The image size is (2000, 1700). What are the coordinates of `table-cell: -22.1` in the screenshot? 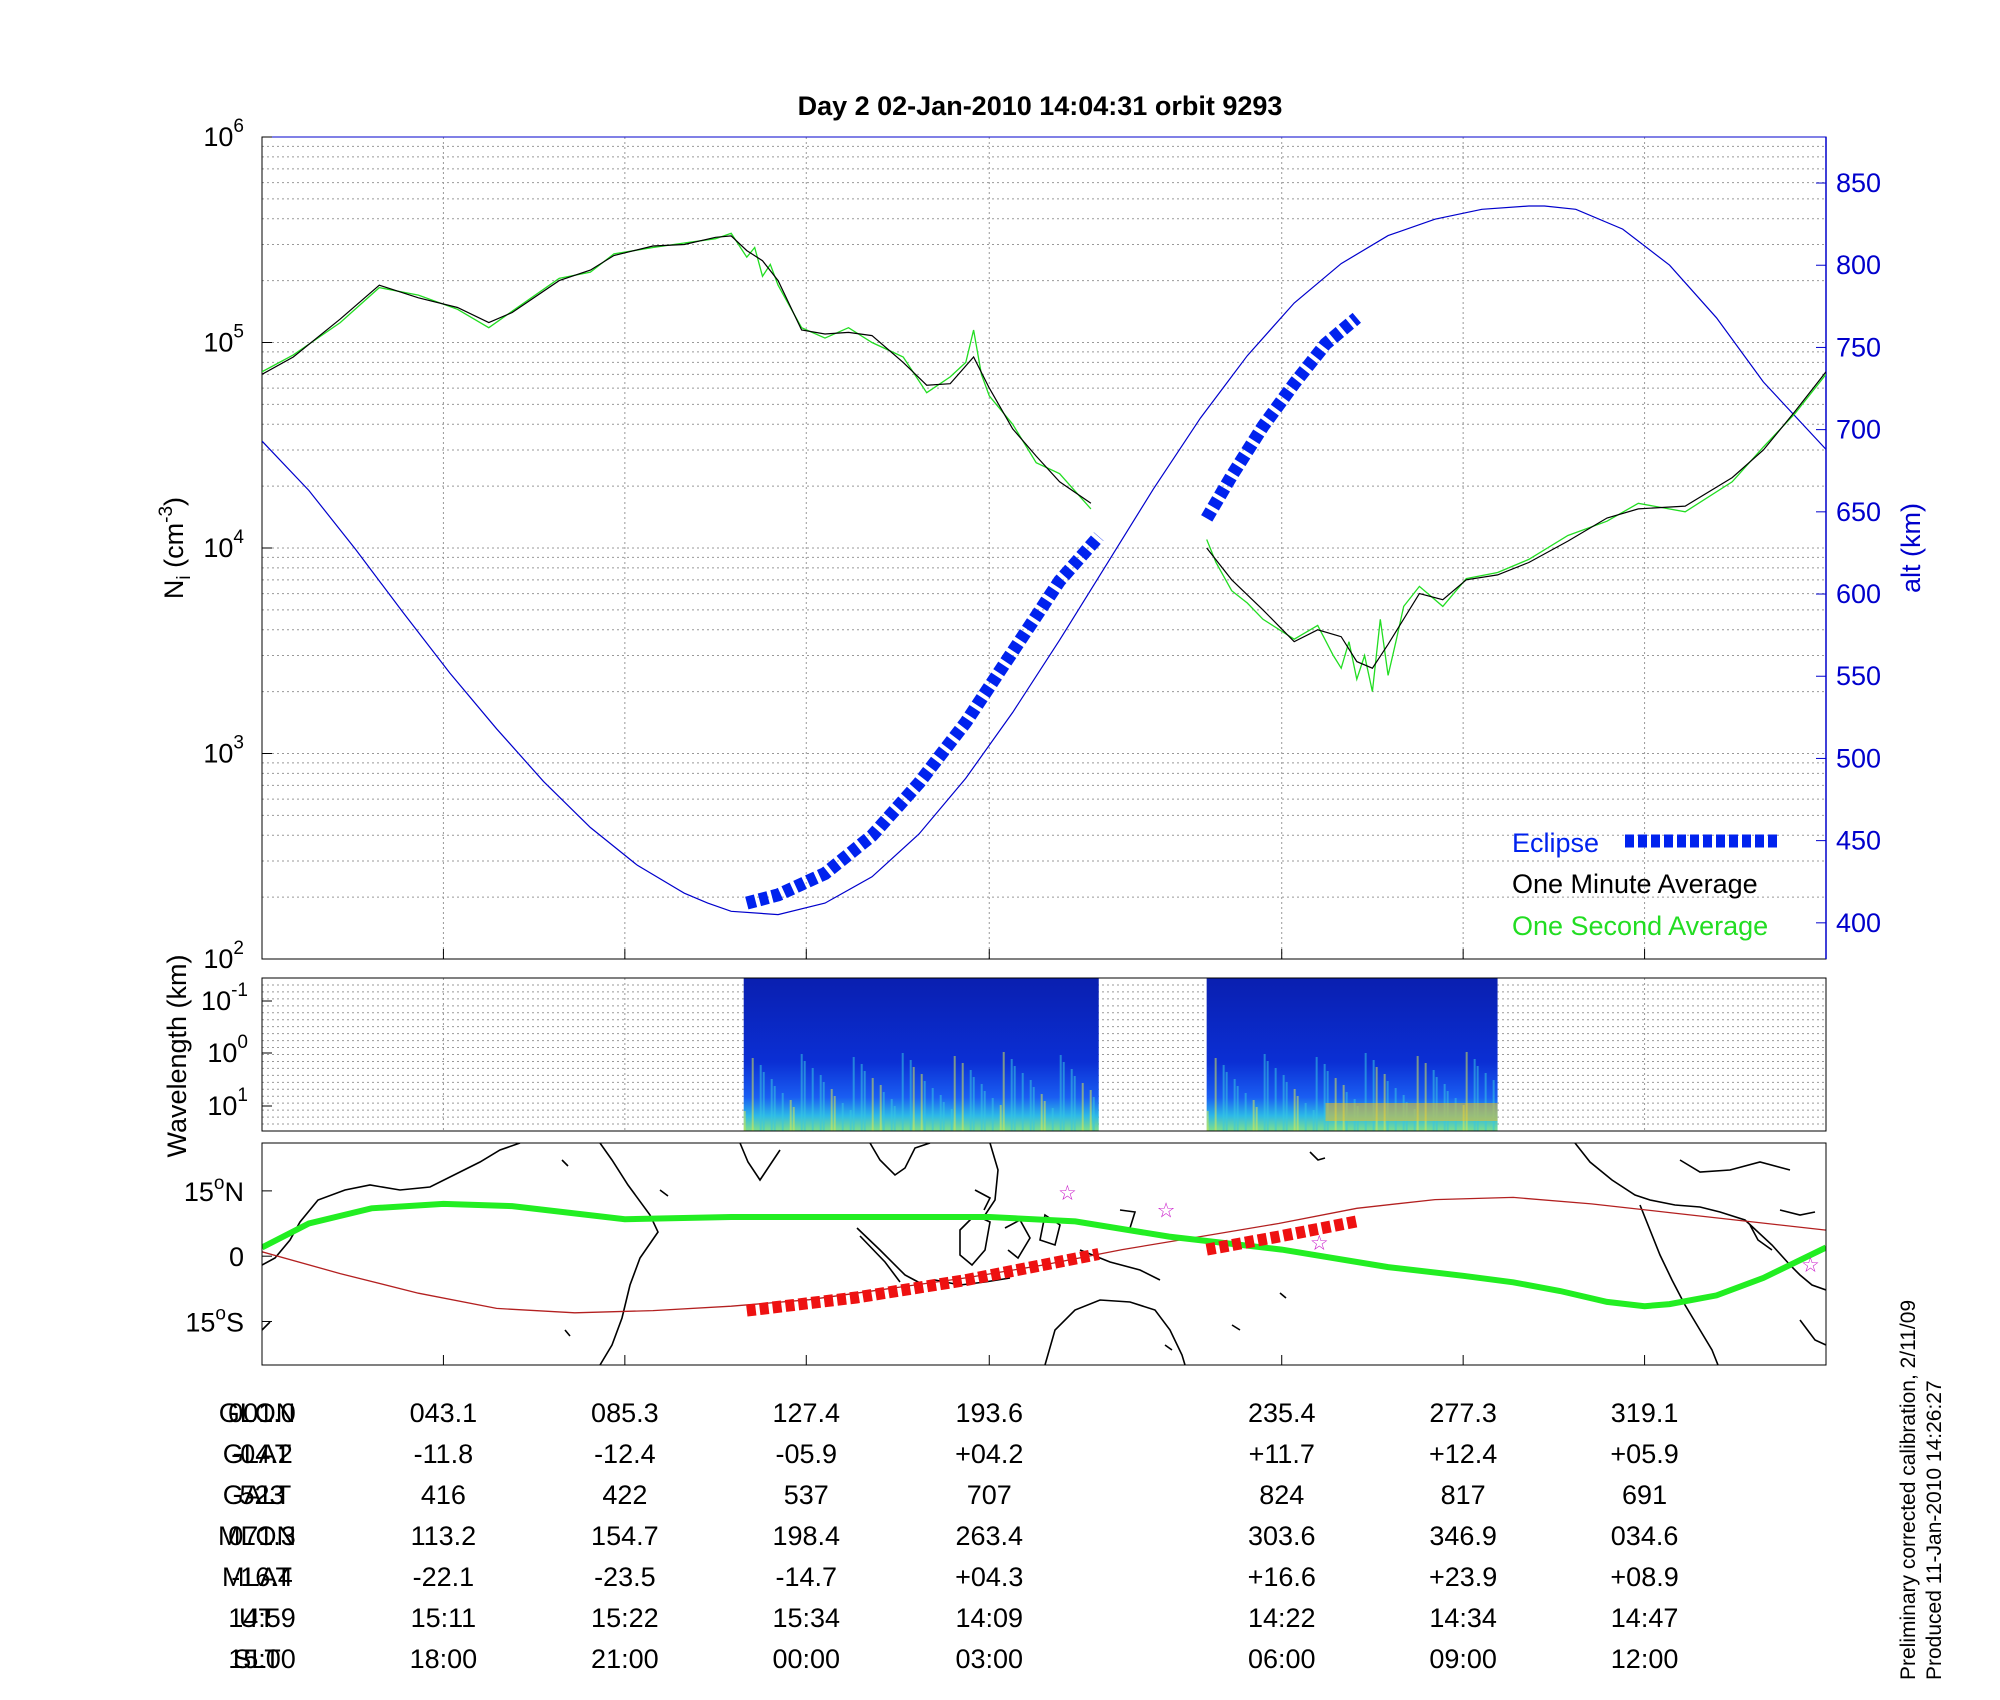 It's located at (444, 1577).